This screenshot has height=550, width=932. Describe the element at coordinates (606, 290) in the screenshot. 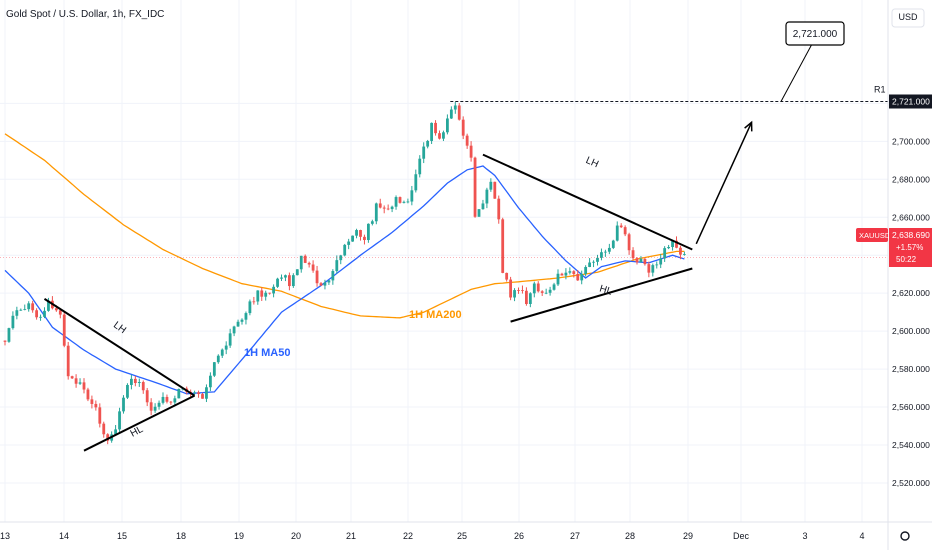

I see `hl-label-right: HL` at that location.